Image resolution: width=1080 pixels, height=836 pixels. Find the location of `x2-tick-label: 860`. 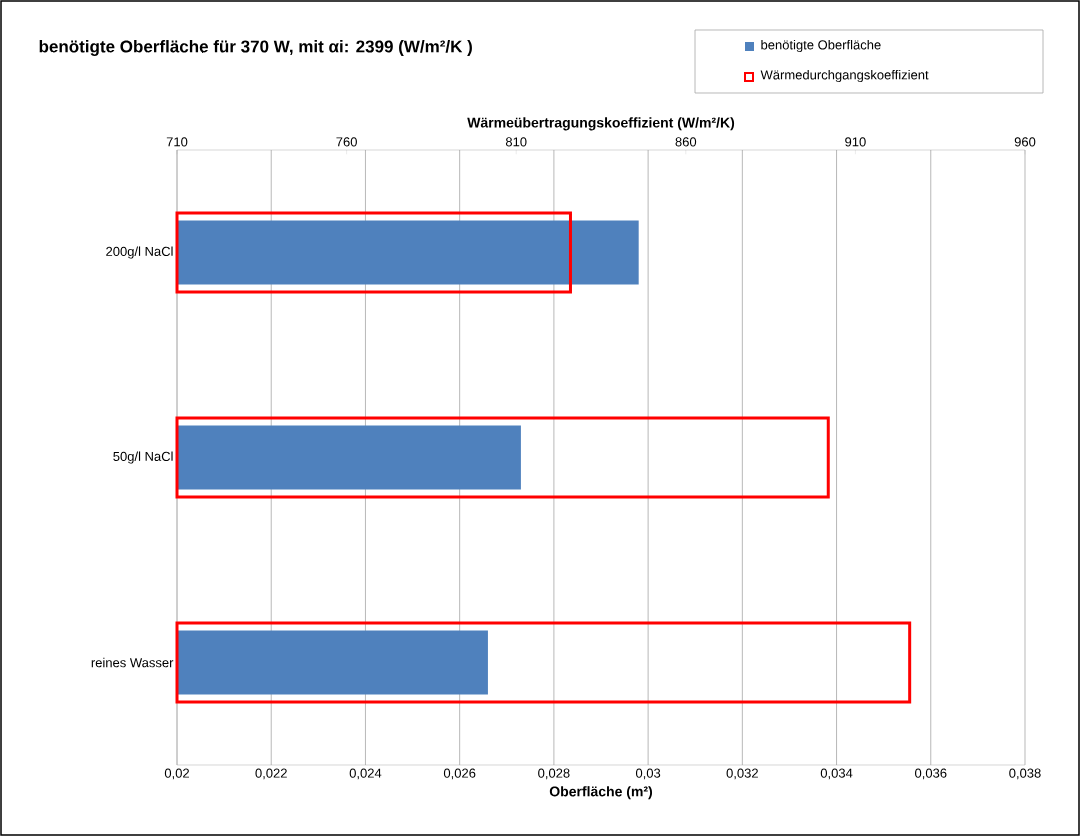

x2-tick-label: 860 is located at coordinates (686, 142).